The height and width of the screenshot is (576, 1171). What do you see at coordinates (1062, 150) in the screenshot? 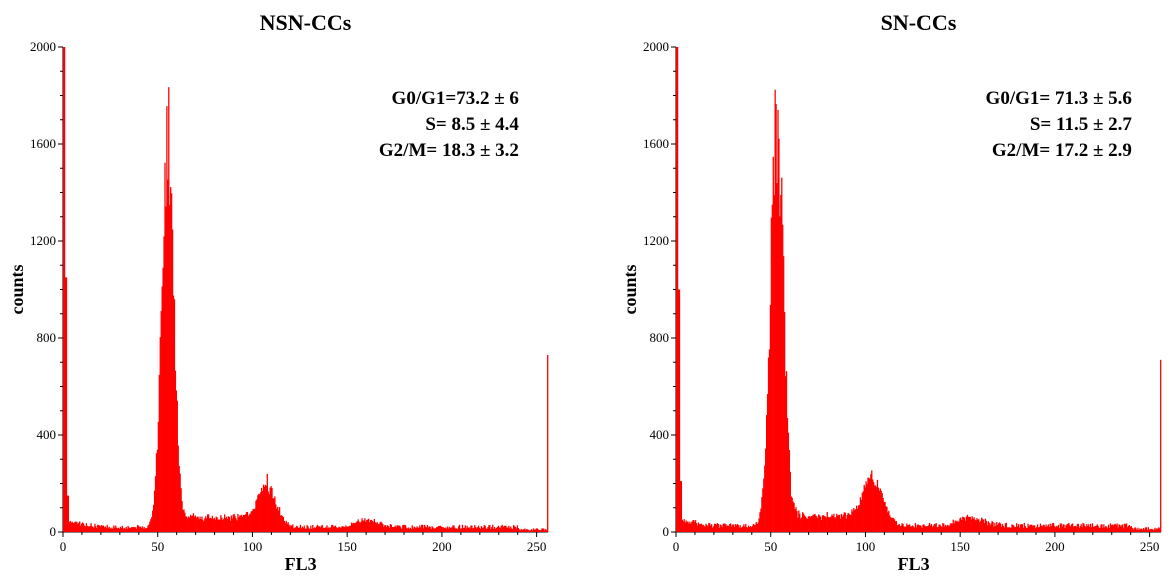
I see `phase-annotation: G2/M= 17.2 ± 2.9` at bounding box center [1062, 150].